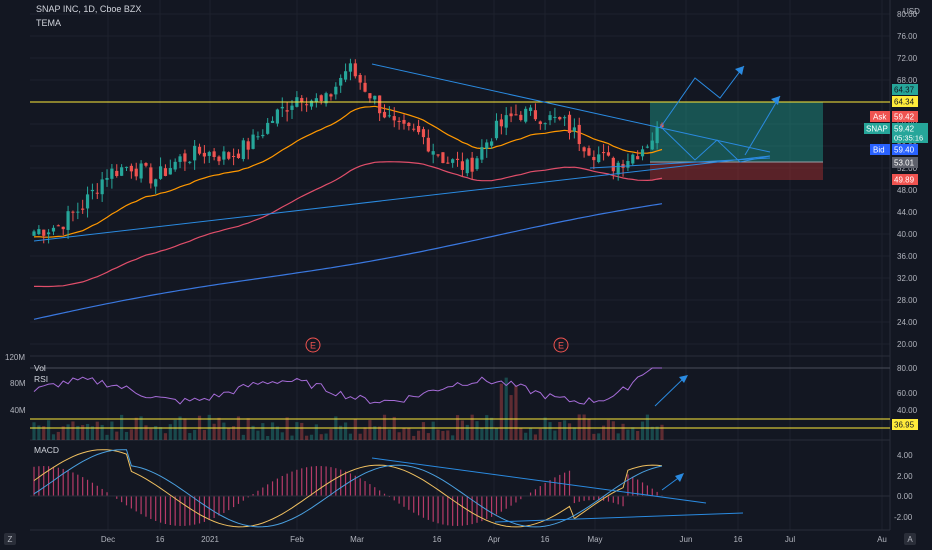 This screenshot has height=550, width=932. I want to click on volume-title: Vol, so click(40, 368).